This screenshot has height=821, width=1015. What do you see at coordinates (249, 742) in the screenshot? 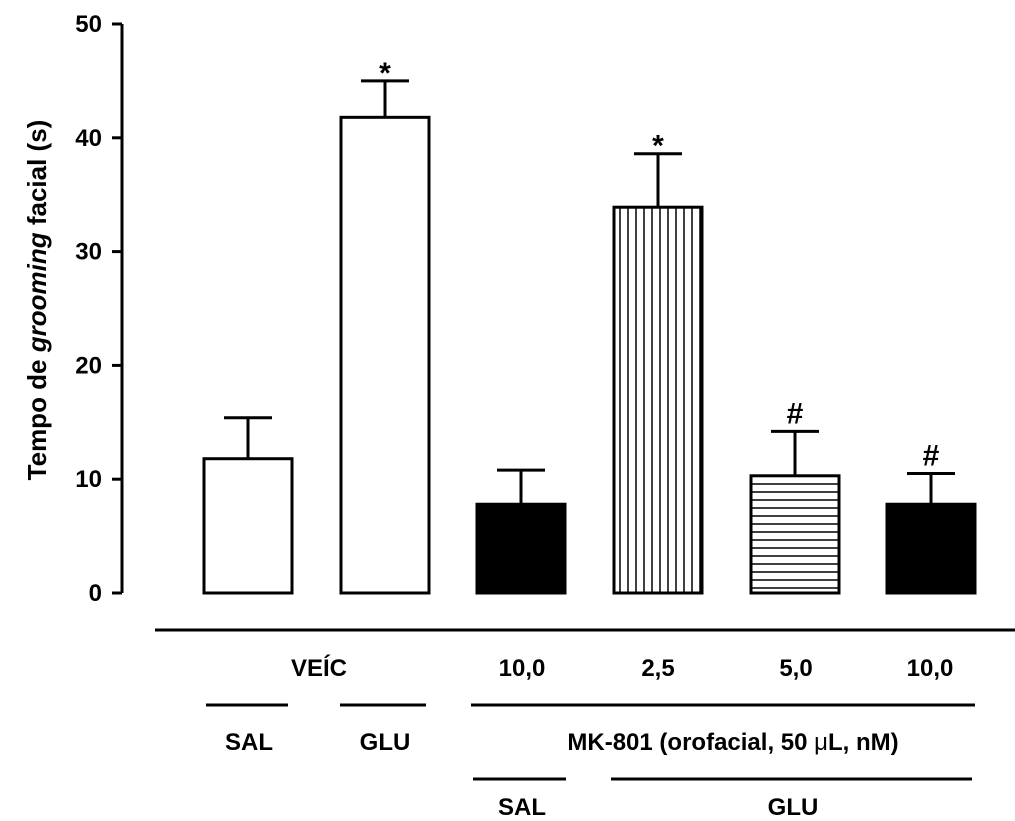
I see `label-sal: SAL` at bounding box center [249, 742].